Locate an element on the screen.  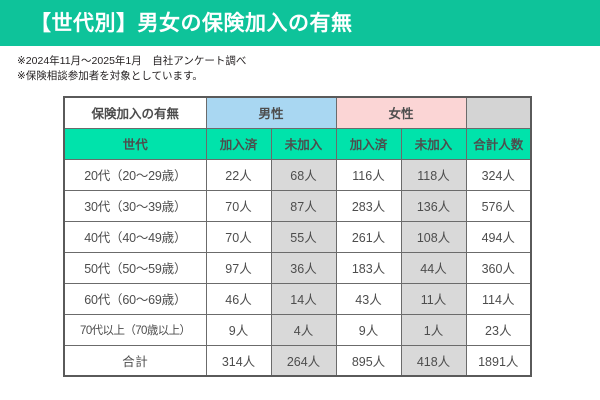
table-row: 70代以上（70歳以上） 9人 4人 9人 1人 23人 is located at coordinates (297, 329).